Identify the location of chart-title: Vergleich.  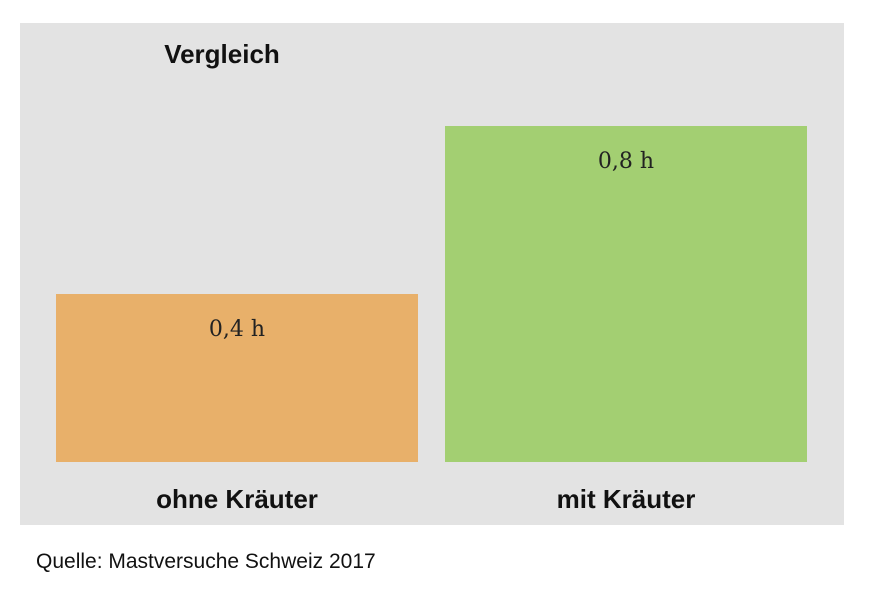
(222, 54).